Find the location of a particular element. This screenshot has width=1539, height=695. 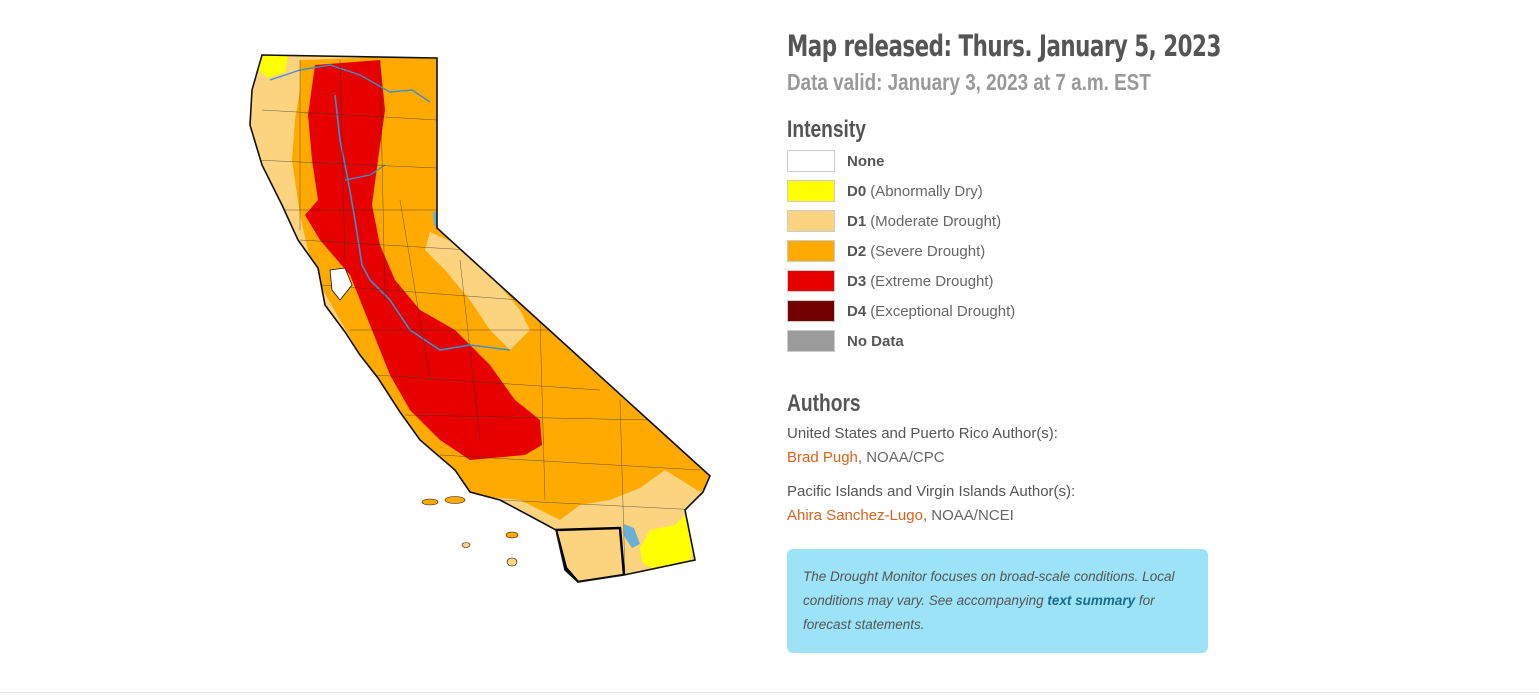

d1-sierra-band is located at coordinates (477, 291).